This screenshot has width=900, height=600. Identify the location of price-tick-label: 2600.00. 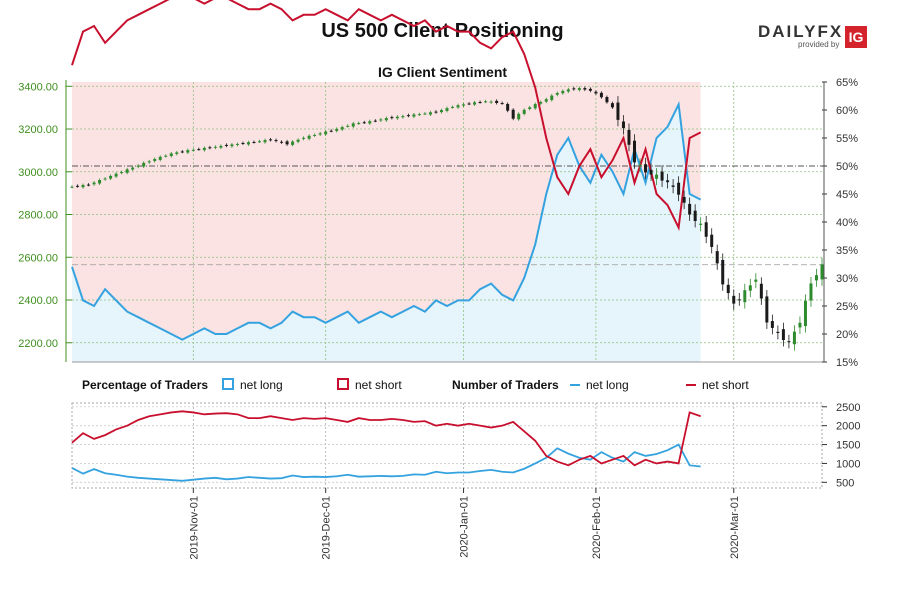
(38, 258).